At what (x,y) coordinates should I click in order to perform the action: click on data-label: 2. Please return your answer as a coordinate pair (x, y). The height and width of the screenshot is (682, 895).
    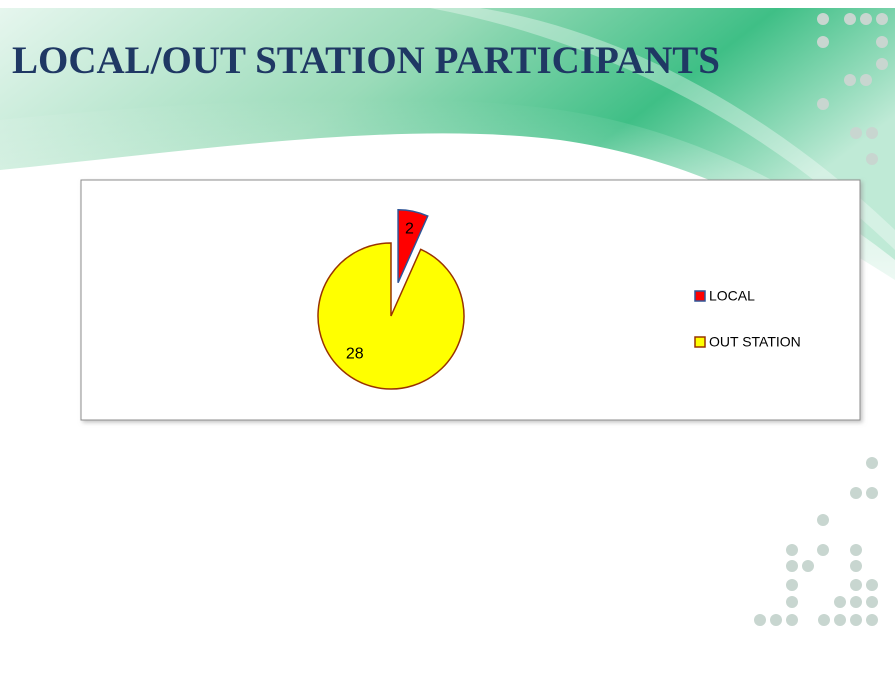
    Looking at the image, I should click on (409, 228).